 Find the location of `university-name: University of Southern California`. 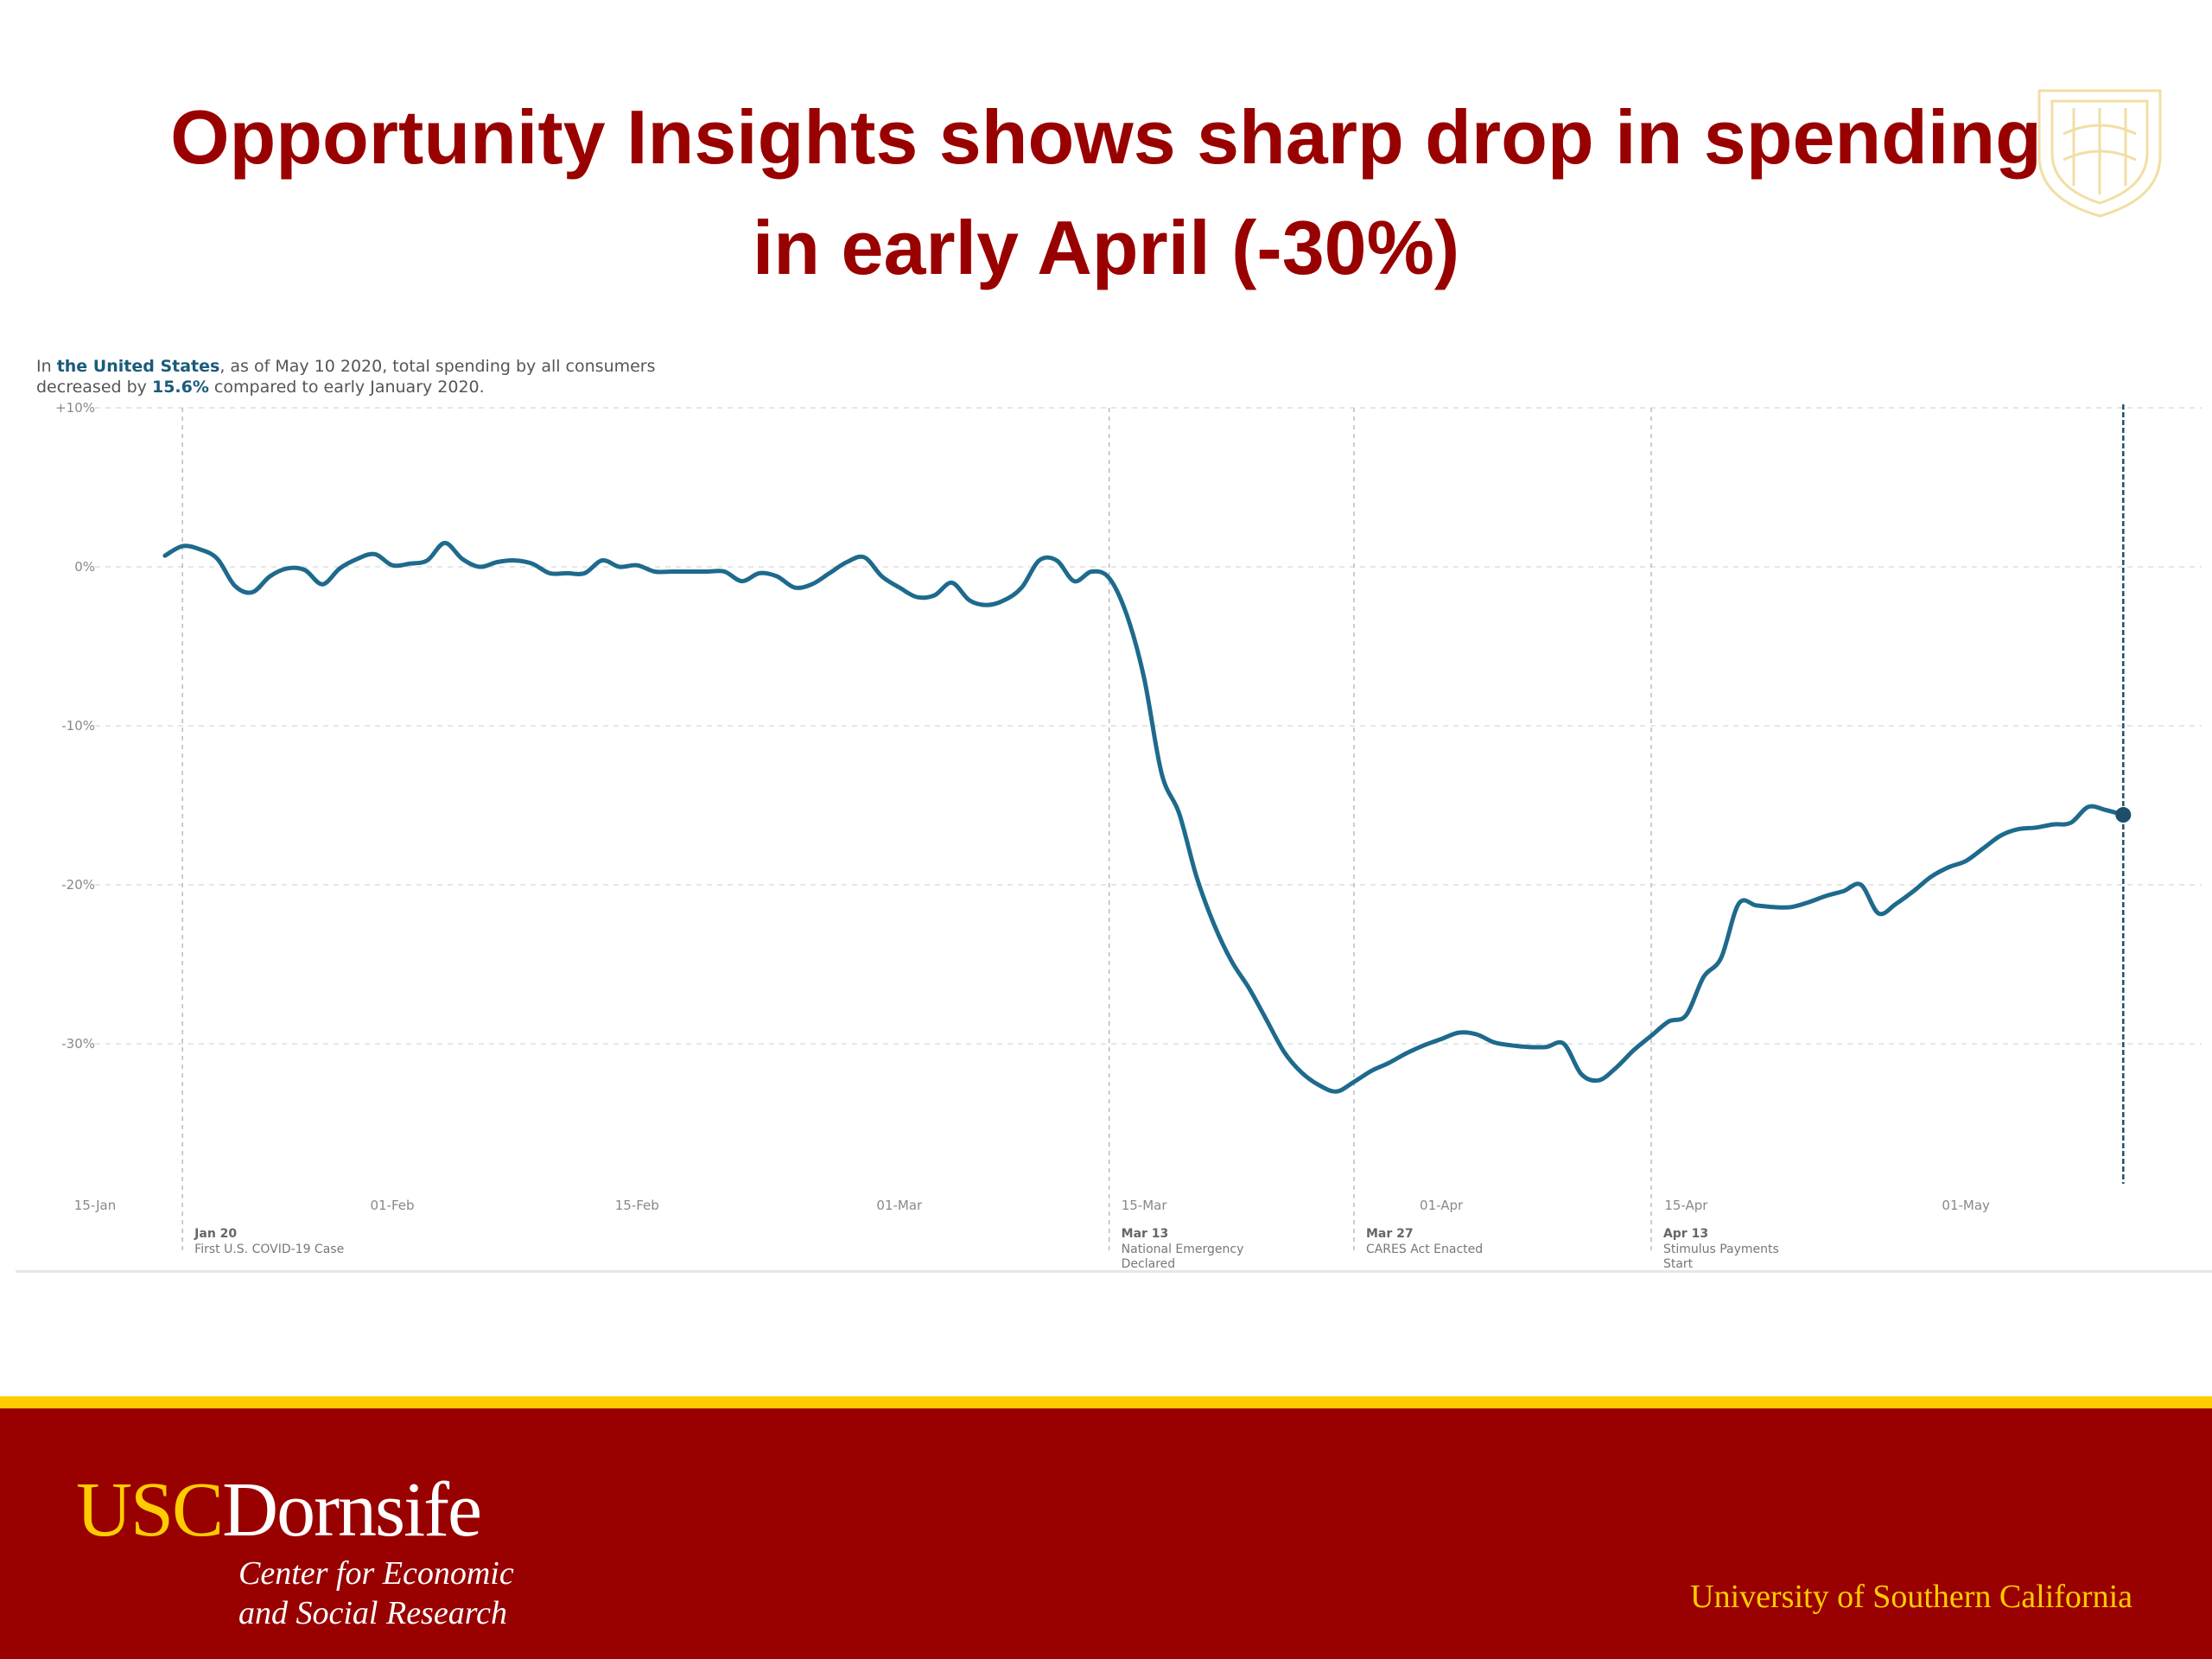

university-name: University of Southern California is located at coordinates (1911, 1597).